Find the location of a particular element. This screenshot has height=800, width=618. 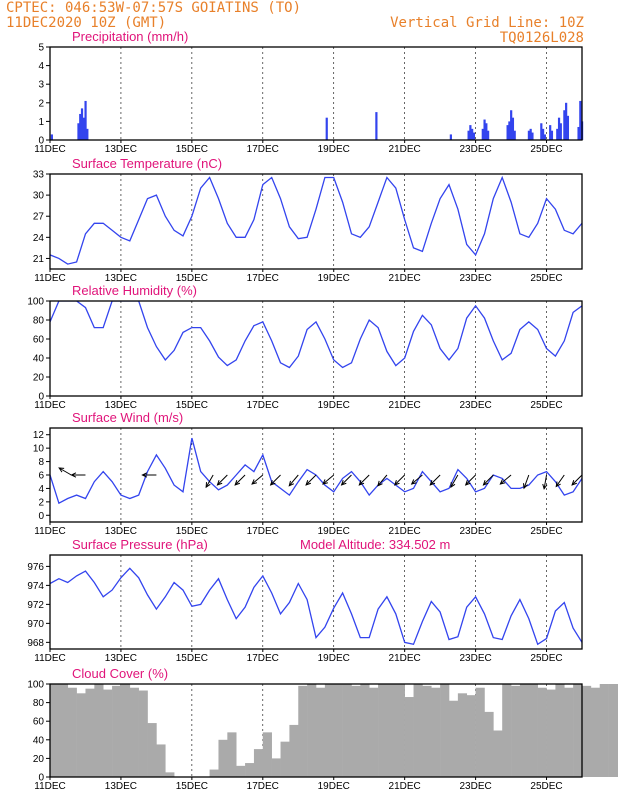

x-tick-label: 17DEC is located at coordinates (263, 531).